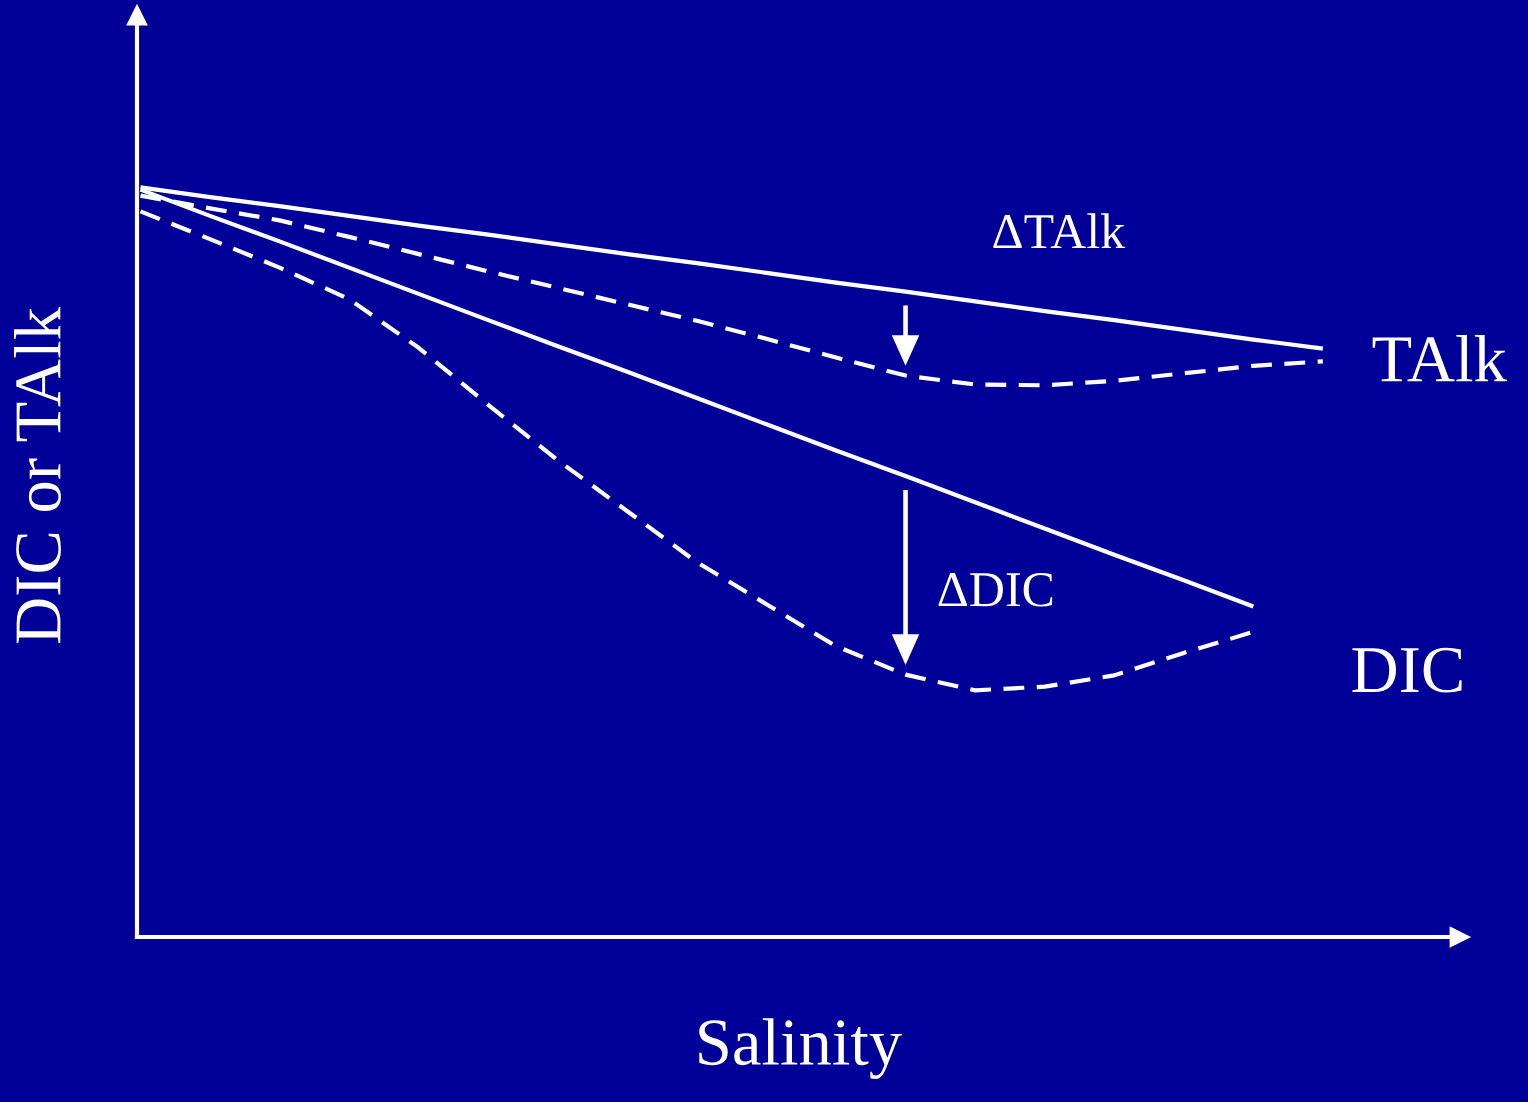 This screenshot has height=1102, width=1528. What do you see at coordinates (1059, 231) in the screenshot?
I see `annotation: ΔTAlk` at bounding box center [1059, 231].